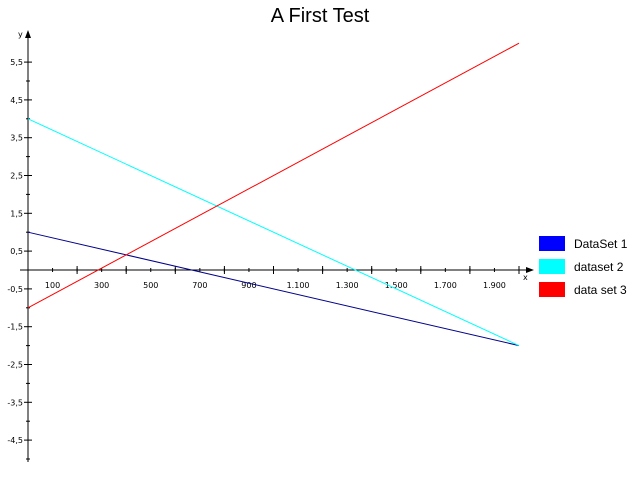  What do you see at coordinates (52, 285) in the screenshot?
I see `x-tick-label: 100` at bounding box center [52, 285].